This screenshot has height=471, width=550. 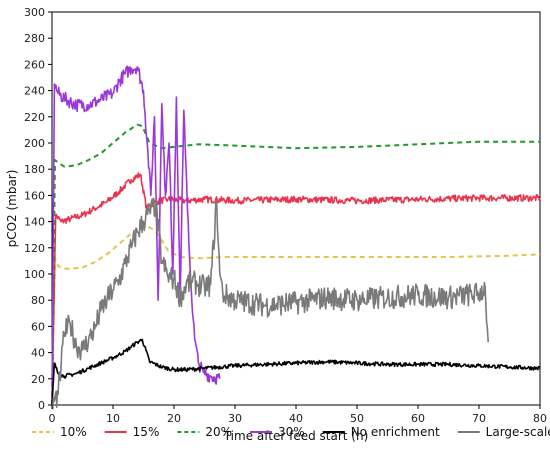 I want to click on x-tick-label: 30, so click(x=235, y=418).